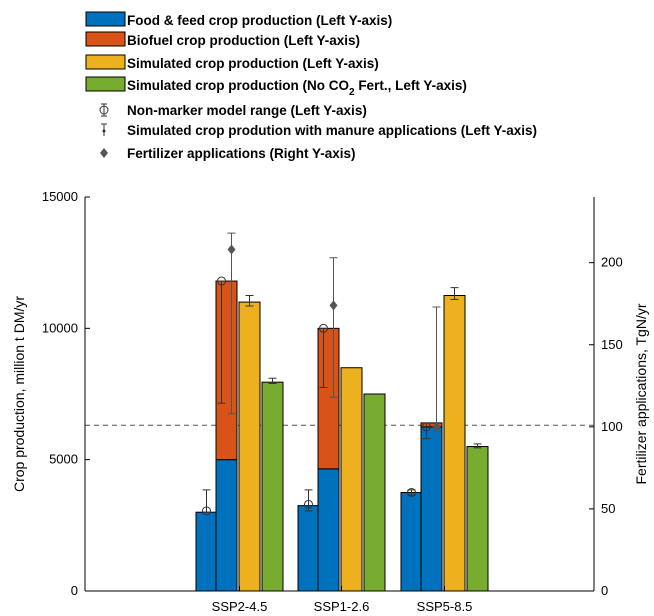 The image size is (654, 616). What do you see at coordinates (604, 590) in the screenshot?
I see `y-tick-label-right: 0` at bounding box center [604, 590].